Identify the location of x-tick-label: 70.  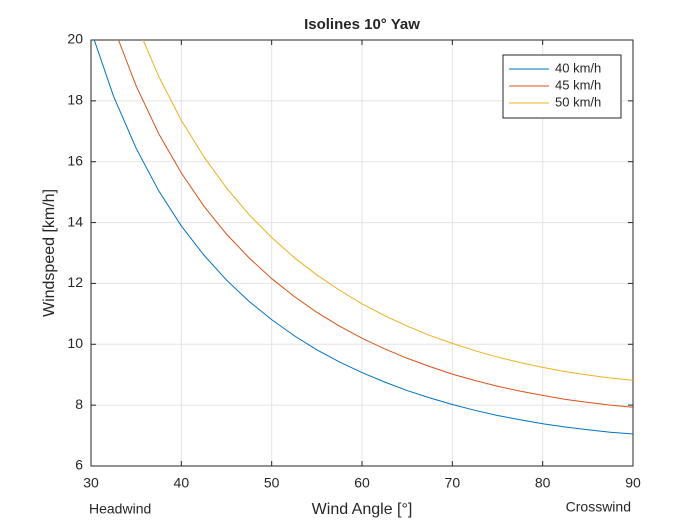
(453, 483).